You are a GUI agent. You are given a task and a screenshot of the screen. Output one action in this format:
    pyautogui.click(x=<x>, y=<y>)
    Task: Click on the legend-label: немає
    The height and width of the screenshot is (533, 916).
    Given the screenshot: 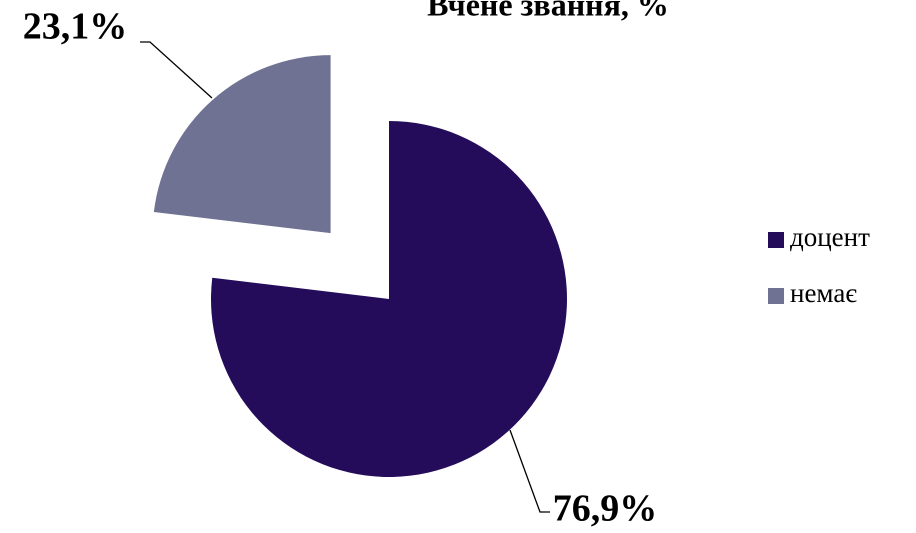 What is the action you would take?
    pyautogui.click(x=823, y=293)
    